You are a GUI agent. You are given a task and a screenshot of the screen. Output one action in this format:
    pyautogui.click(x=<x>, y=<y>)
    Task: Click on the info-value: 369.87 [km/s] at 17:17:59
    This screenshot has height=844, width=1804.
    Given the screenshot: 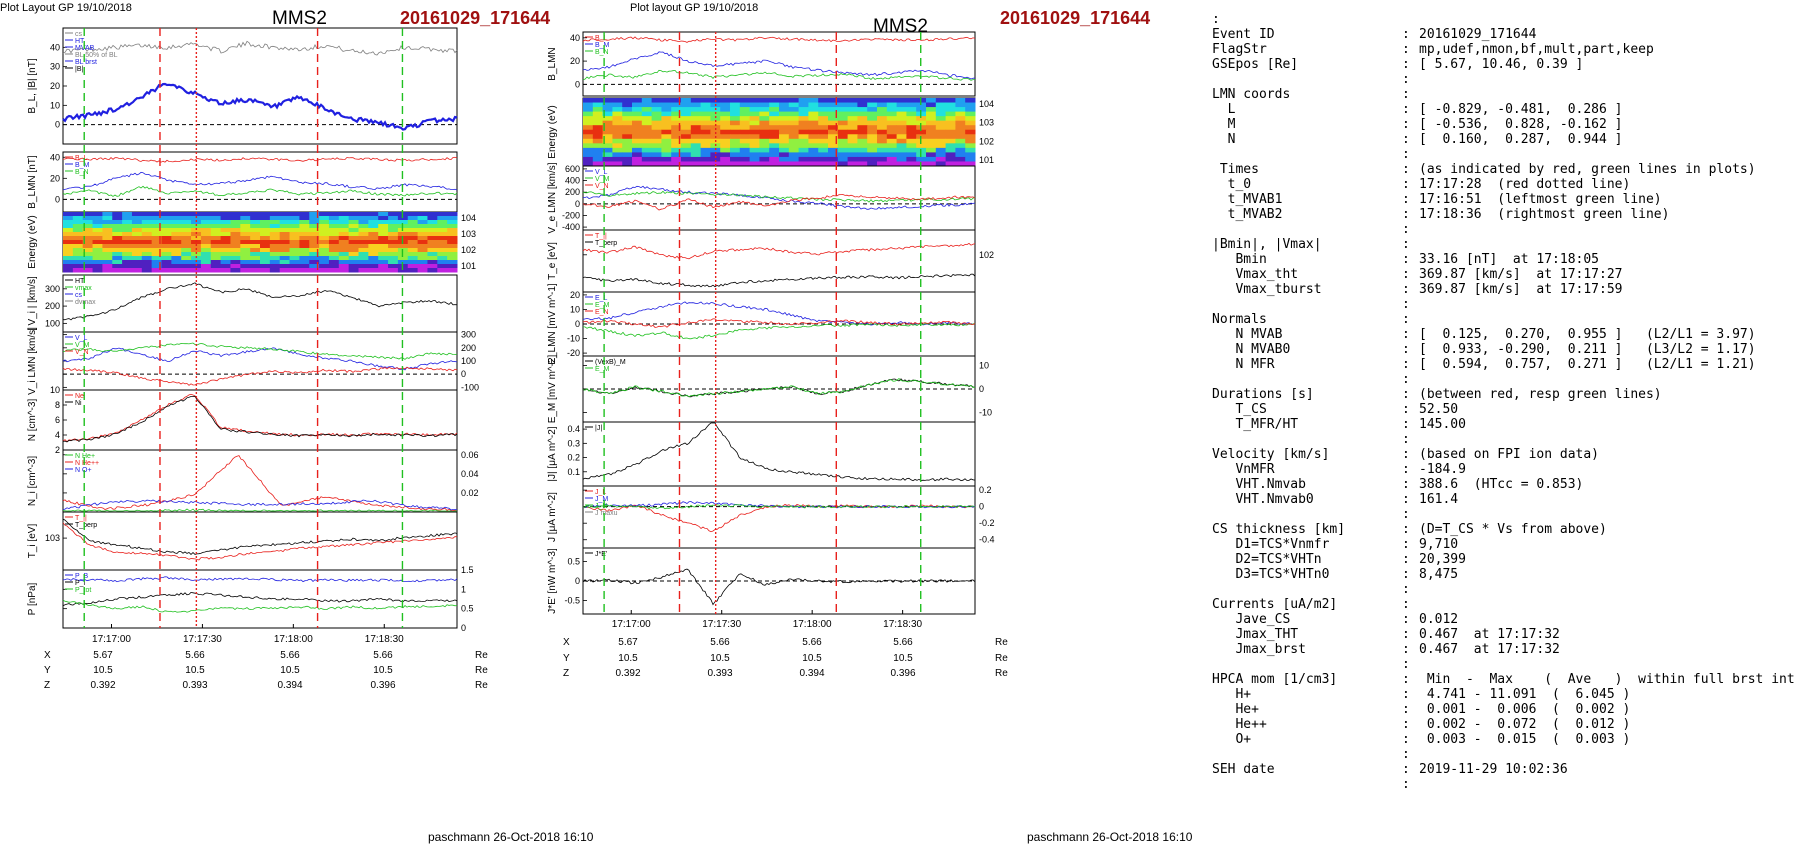 What is the action you would take?
    pyautogui.click(x=1521, y=289)
    